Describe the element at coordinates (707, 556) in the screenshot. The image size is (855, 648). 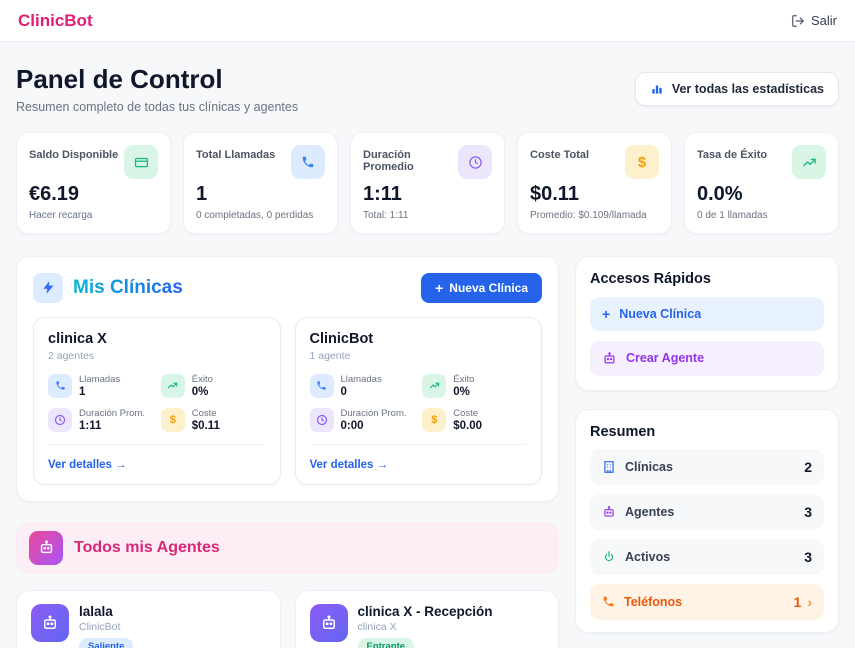
I see `summary-row-activos: Activos 3` at that location.